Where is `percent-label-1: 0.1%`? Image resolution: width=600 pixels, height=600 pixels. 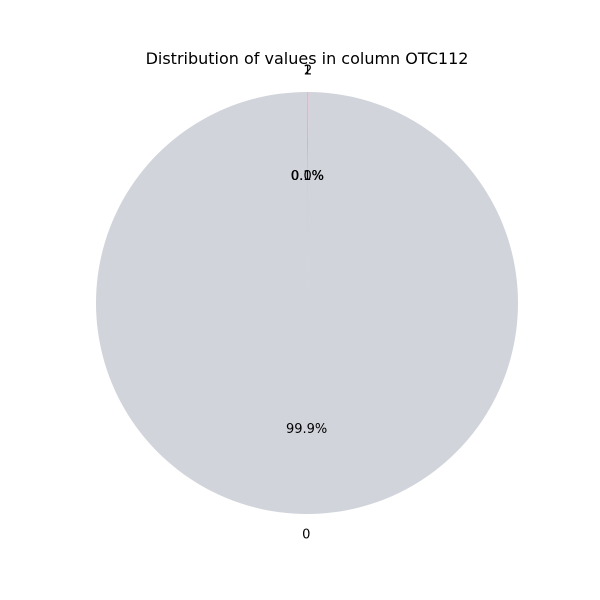
percent-label-1: 0.1% is located at coordinates (307, 176).